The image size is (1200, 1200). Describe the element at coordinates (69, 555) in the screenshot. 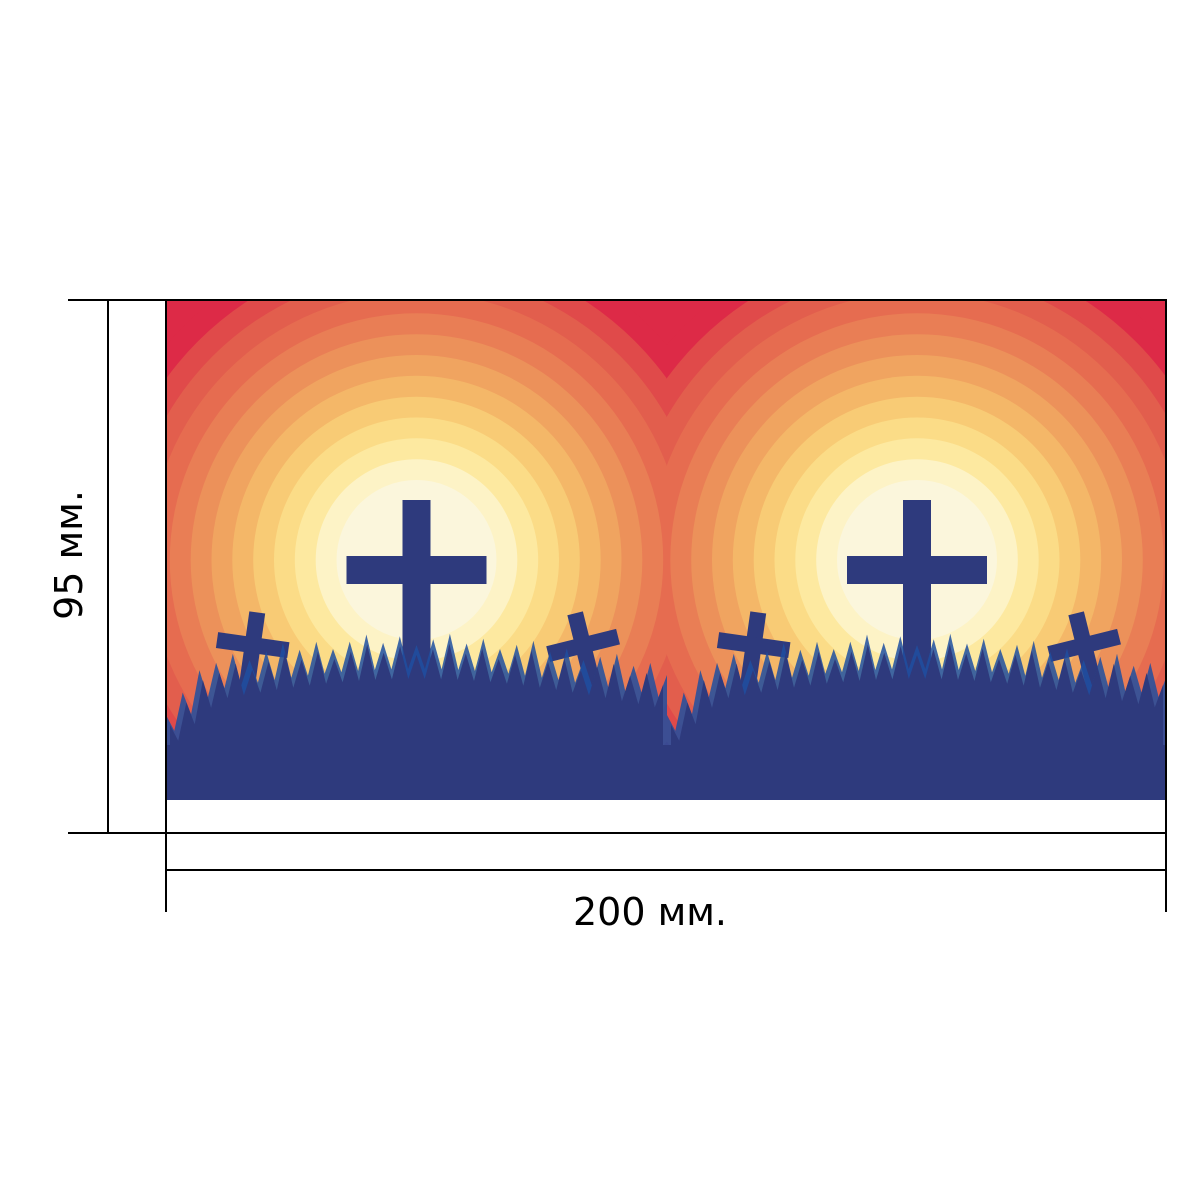

I see `height-label: 95 мм.` at that location.